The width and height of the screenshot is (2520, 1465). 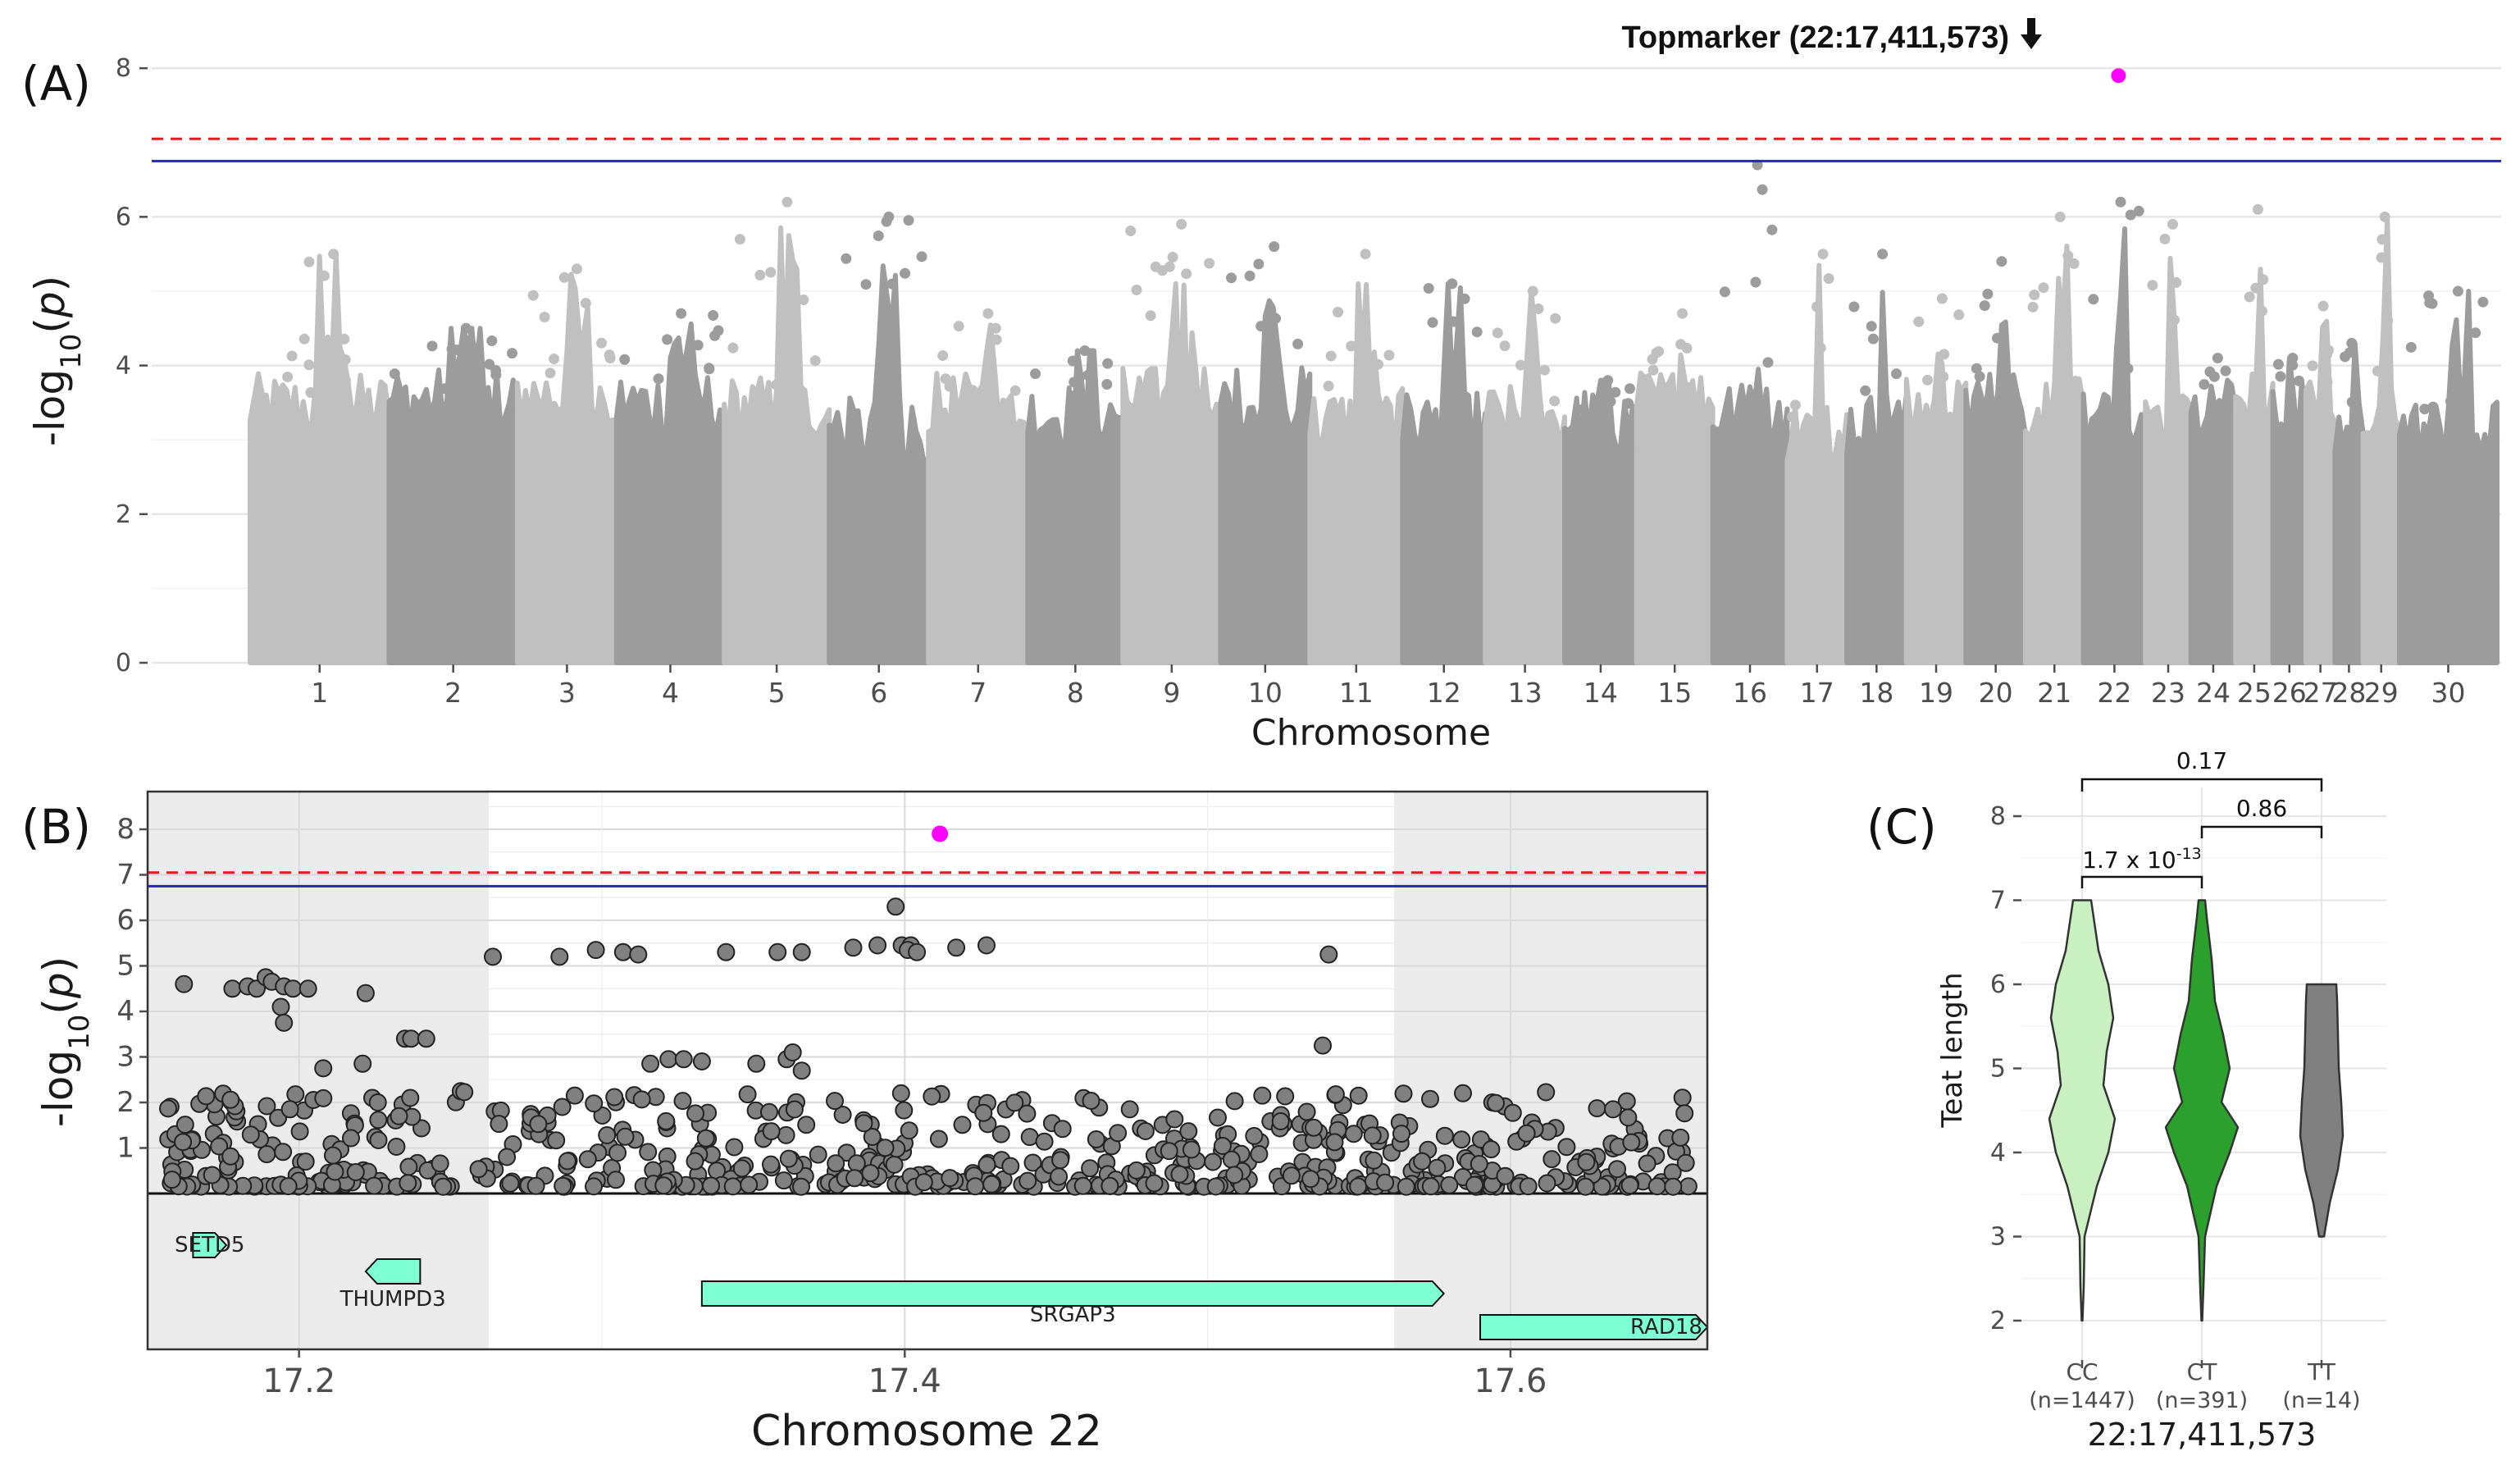 I want to click on chromosome-25-body, so click(x=2254, y=466).